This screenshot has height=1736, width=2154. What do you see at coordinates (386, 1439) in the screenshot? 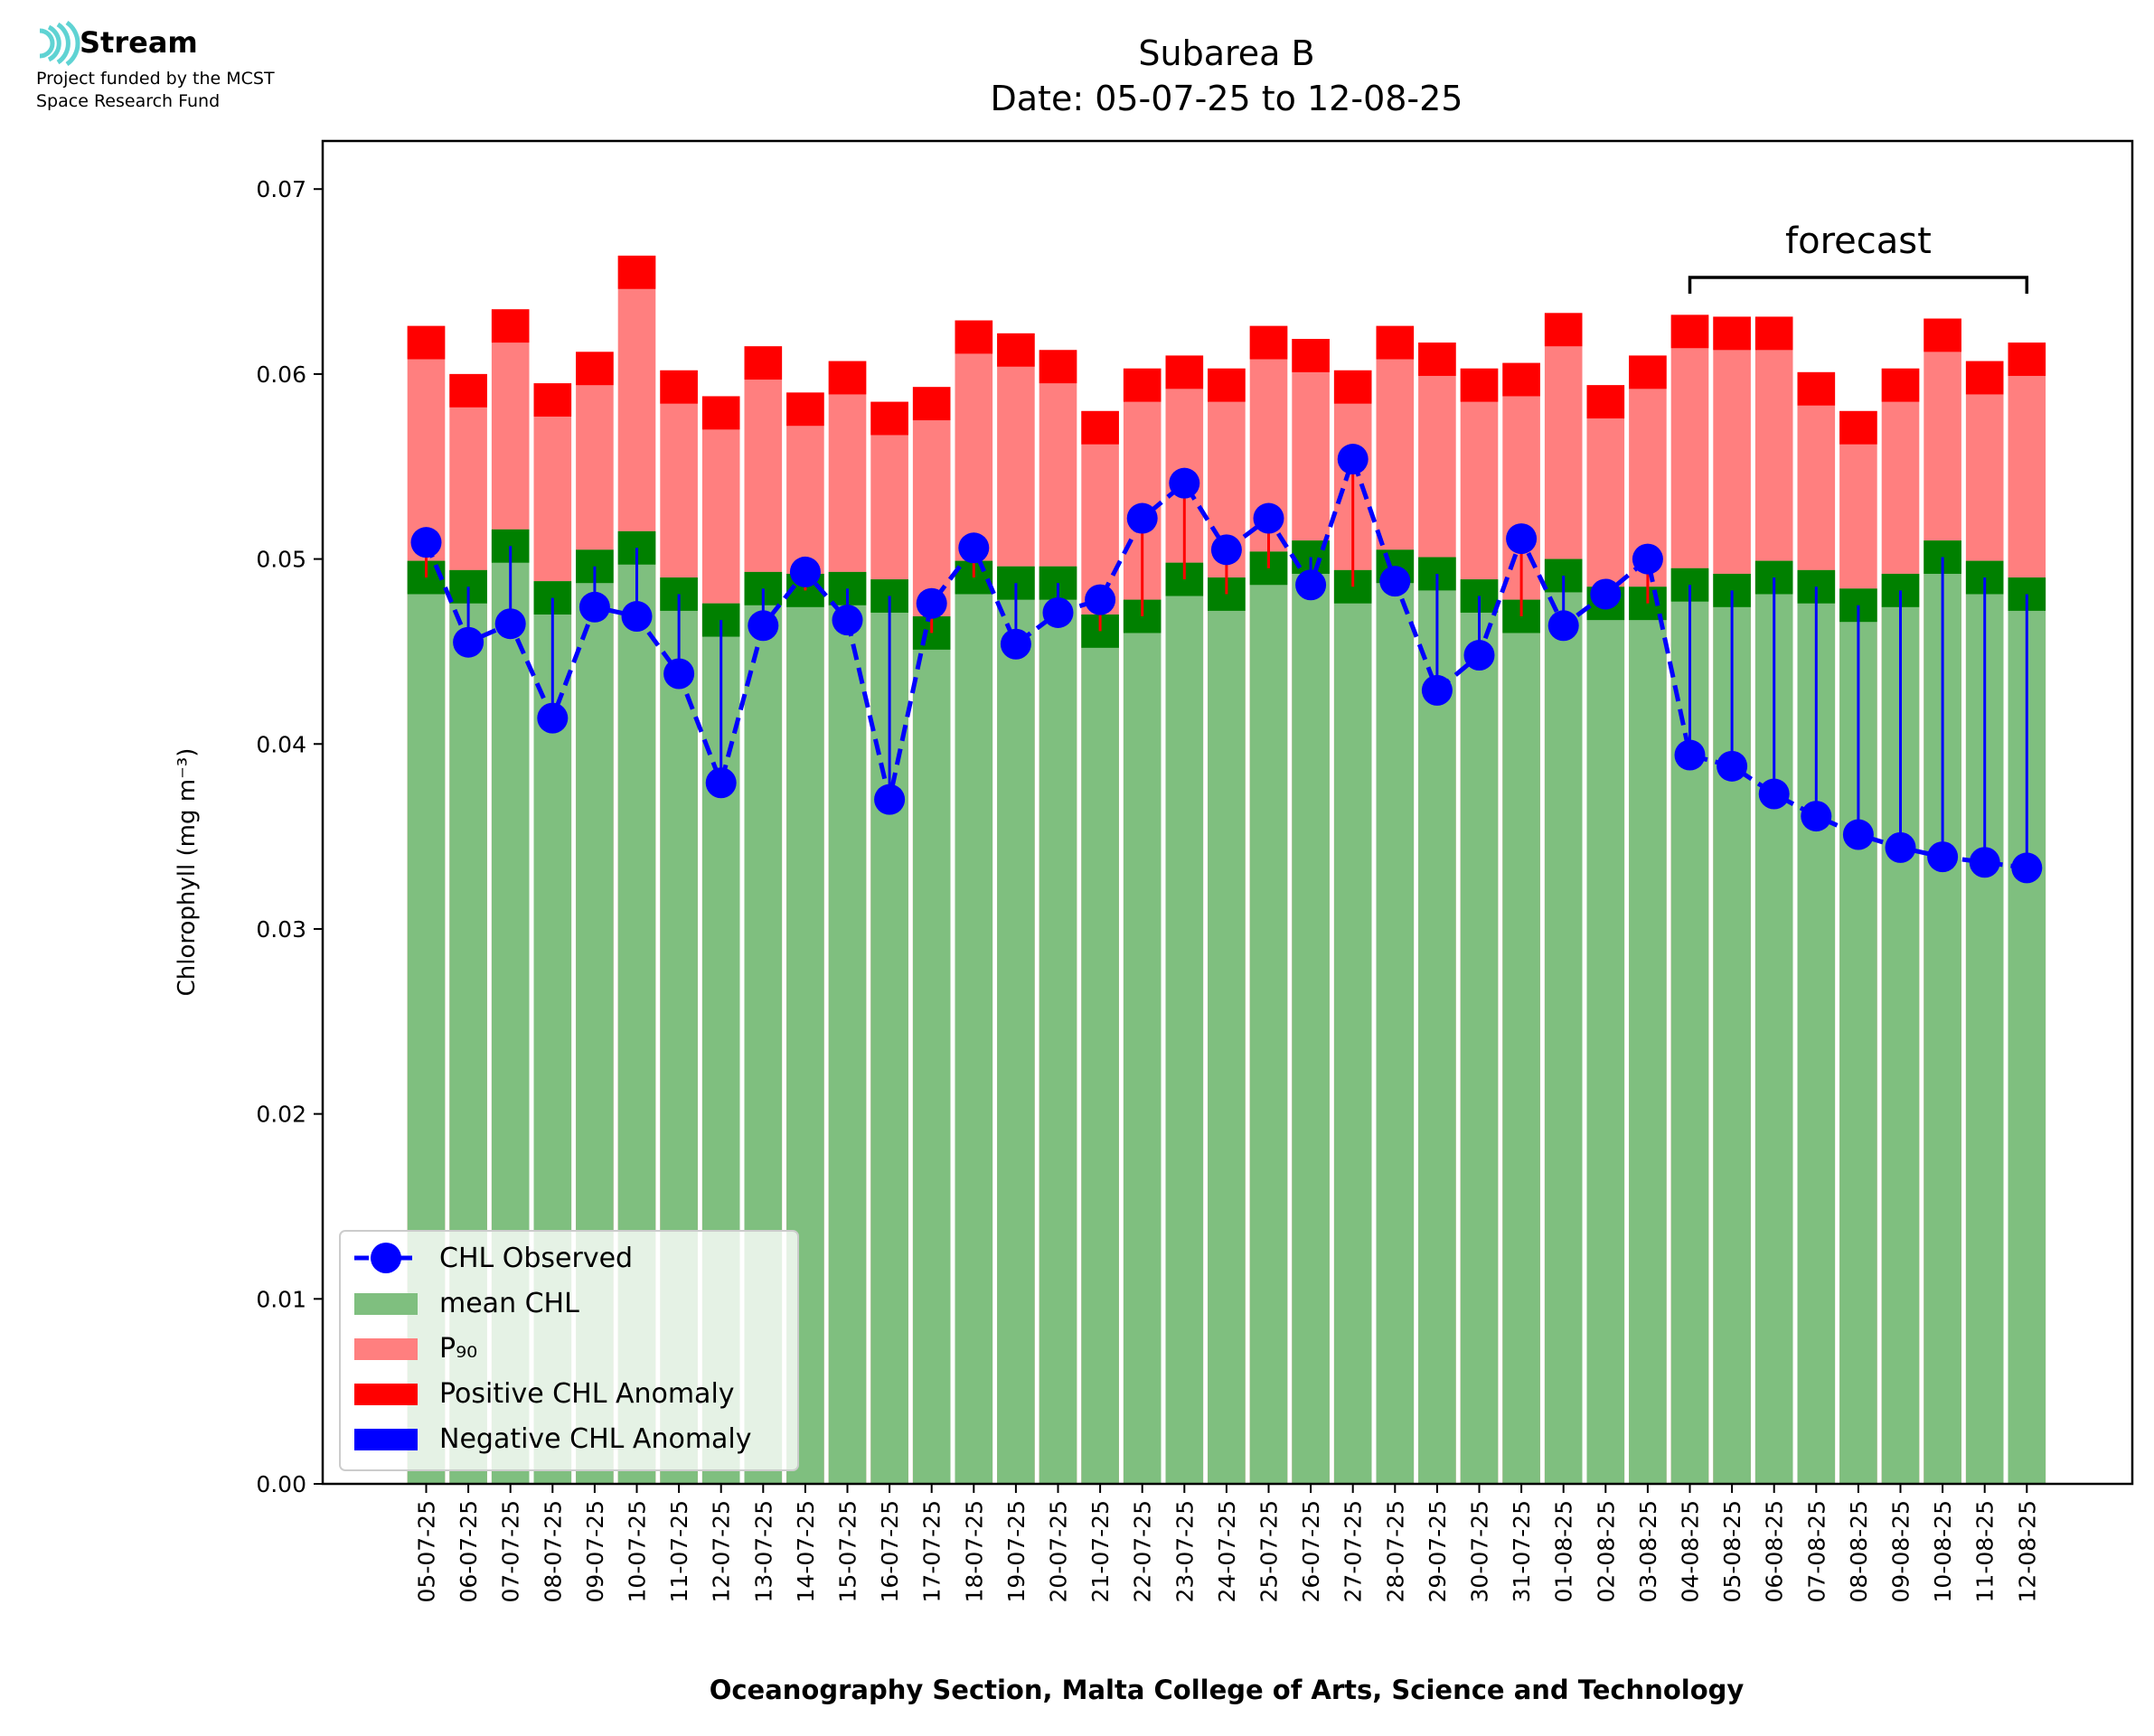
I see `legend-negative-swatch` at bounding box center [386, 1439].